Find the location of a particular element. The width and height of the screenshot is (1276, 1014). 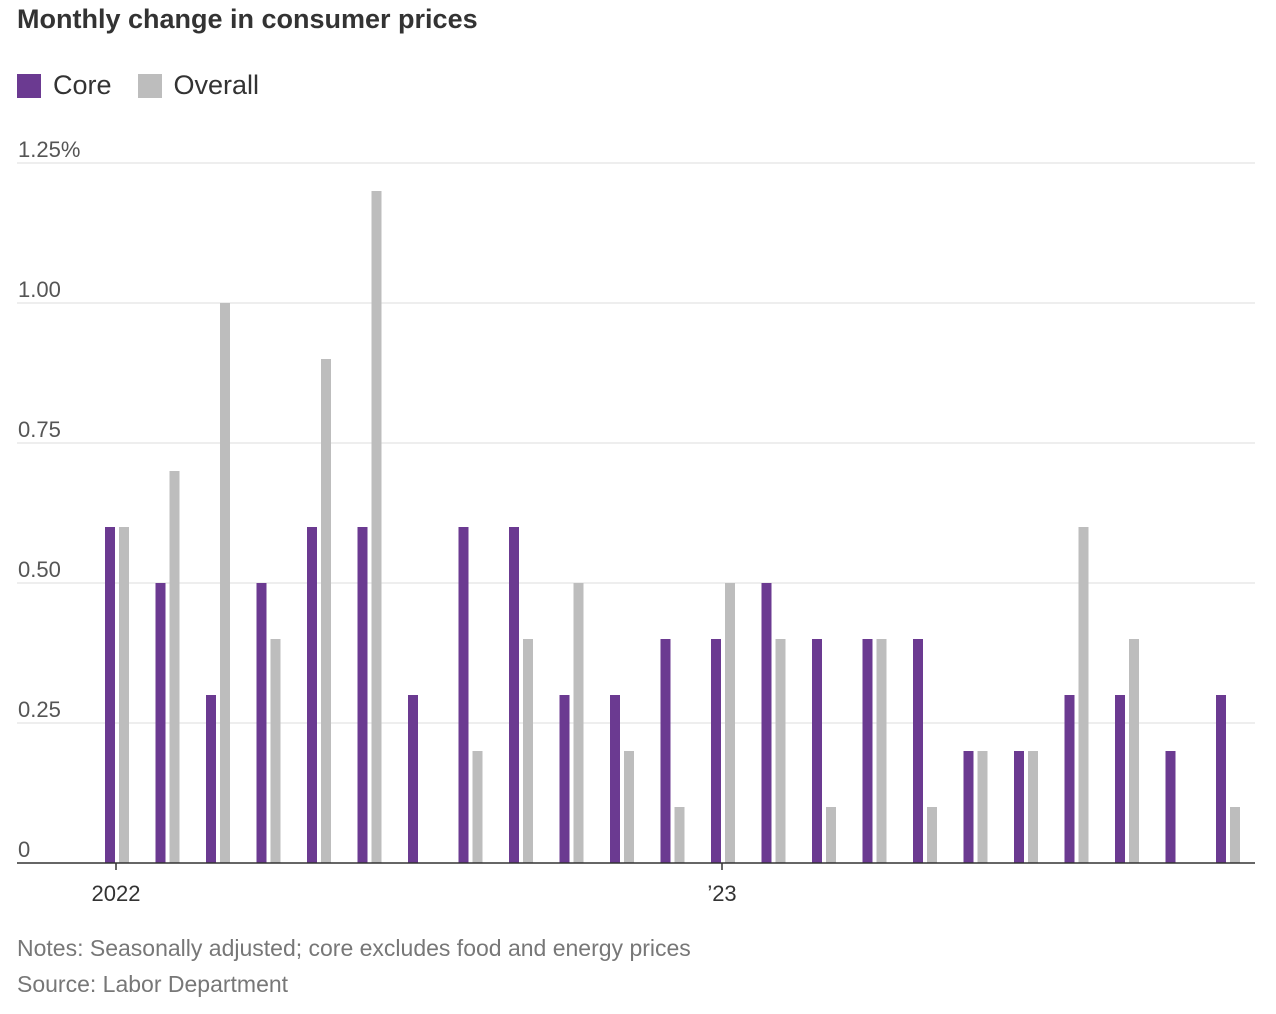

chart-title: Monthly change in consumer prices is located at coordinates (247, 19).